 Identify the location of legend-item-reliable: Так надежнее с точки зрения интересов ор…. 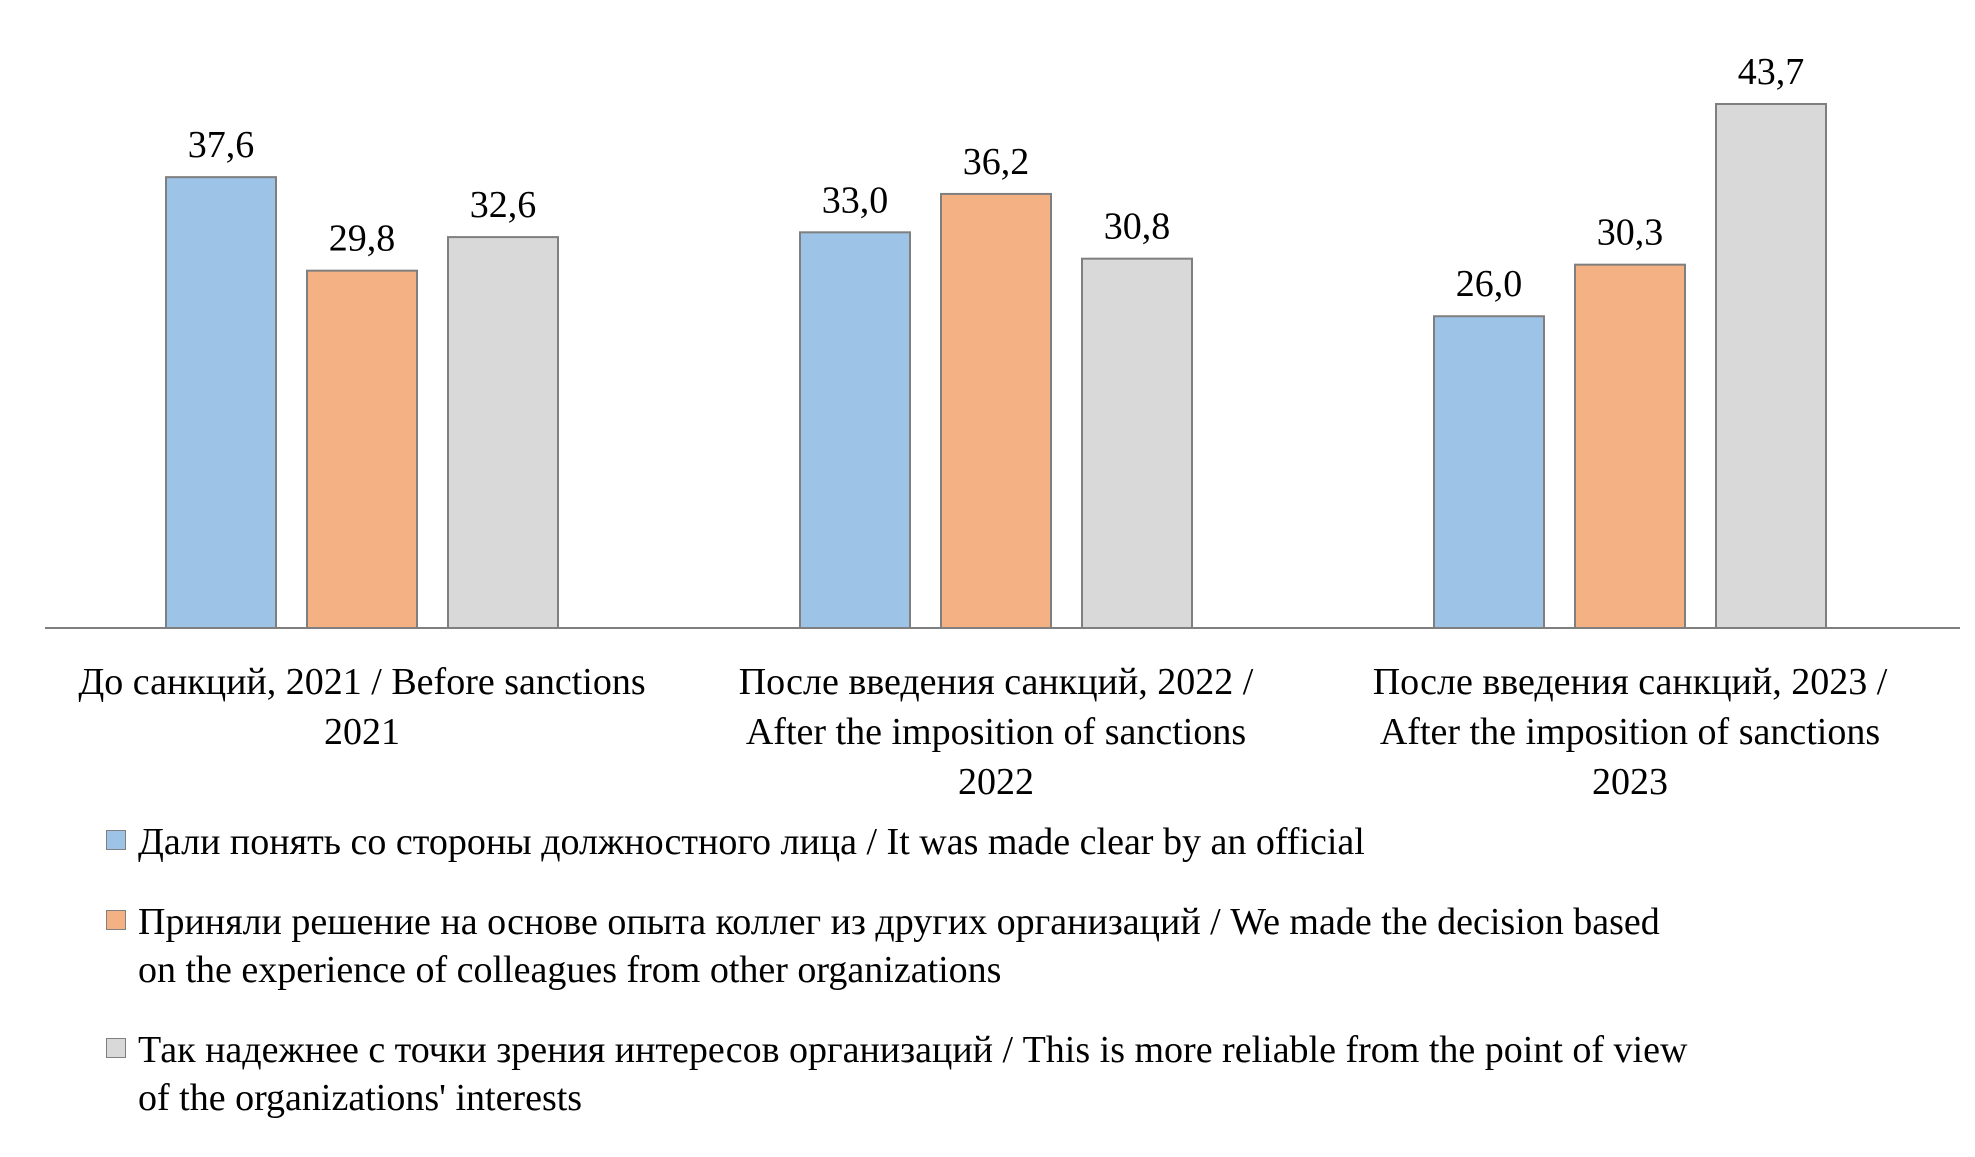
(1000, 1074).